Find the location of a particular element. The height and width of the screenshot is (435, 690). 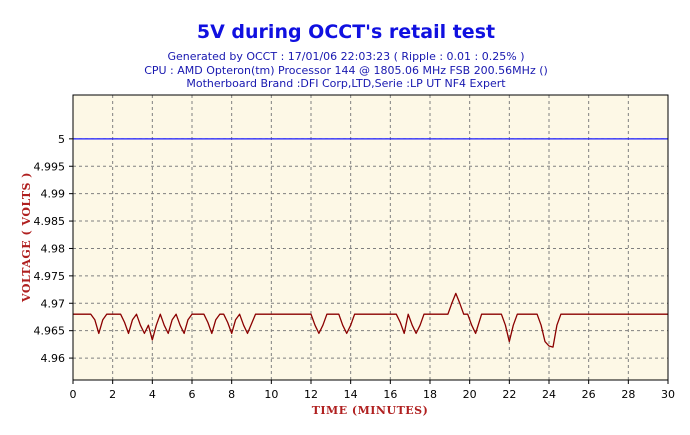

x-tick-label: 18 is located at coordinates (430, 394).